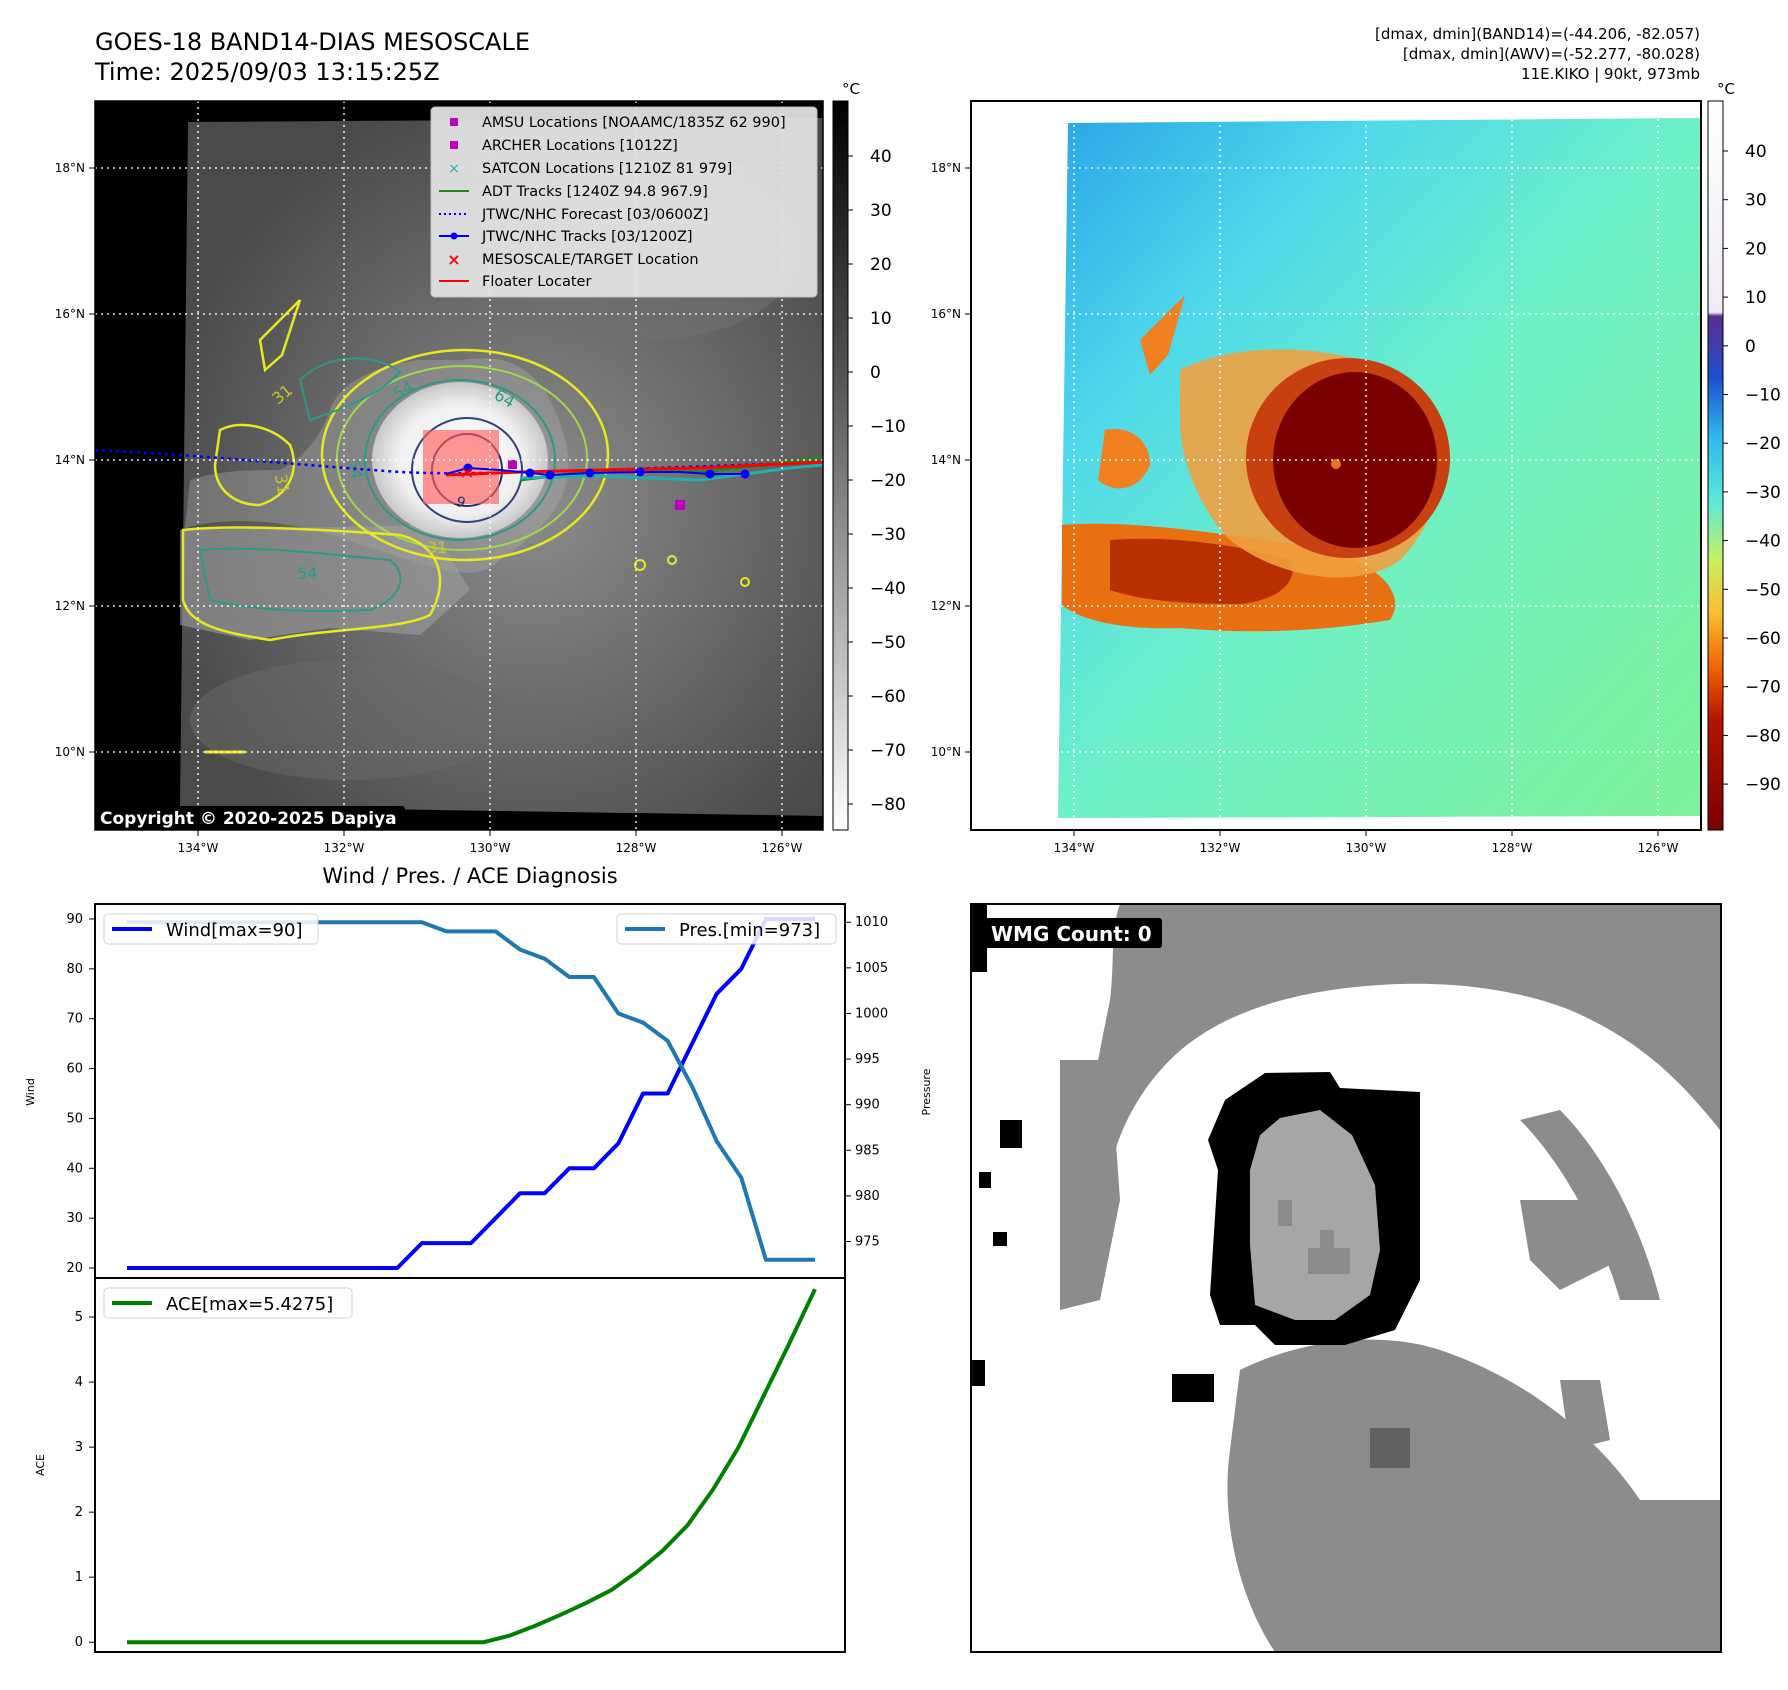  Describe the element at coordinates (250, 818) in the screenshot. I see `copyright-box` at that location.